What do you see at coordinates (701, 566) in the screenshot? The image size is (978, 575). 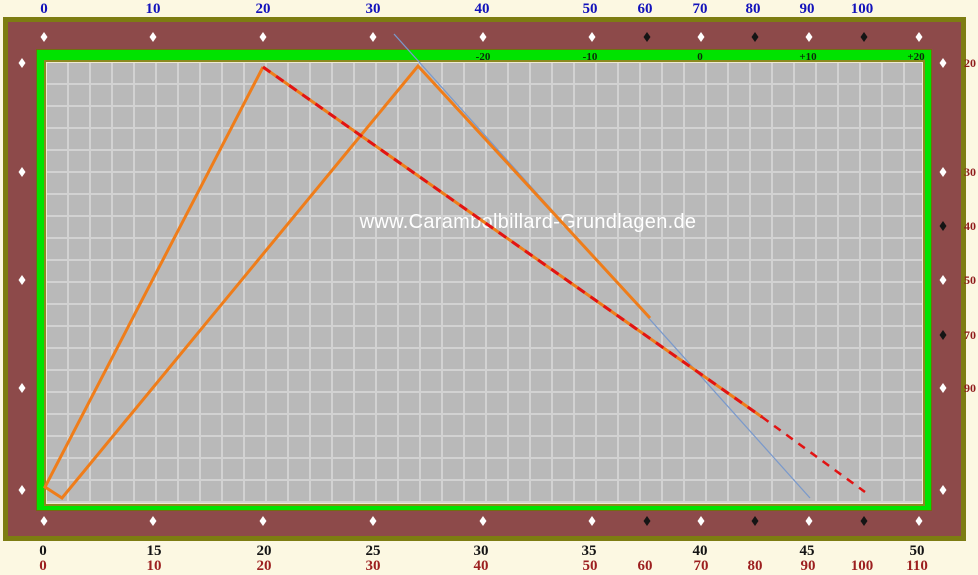 I see `bottom-scale-red-label: 70` at bounding box center [701, 566].